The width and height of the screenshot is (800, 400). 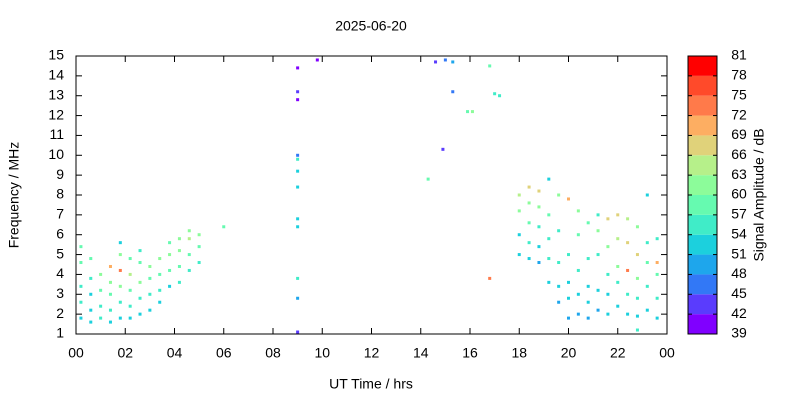 I want to click on x-tick-label: 12, so click(x=372, y=353).